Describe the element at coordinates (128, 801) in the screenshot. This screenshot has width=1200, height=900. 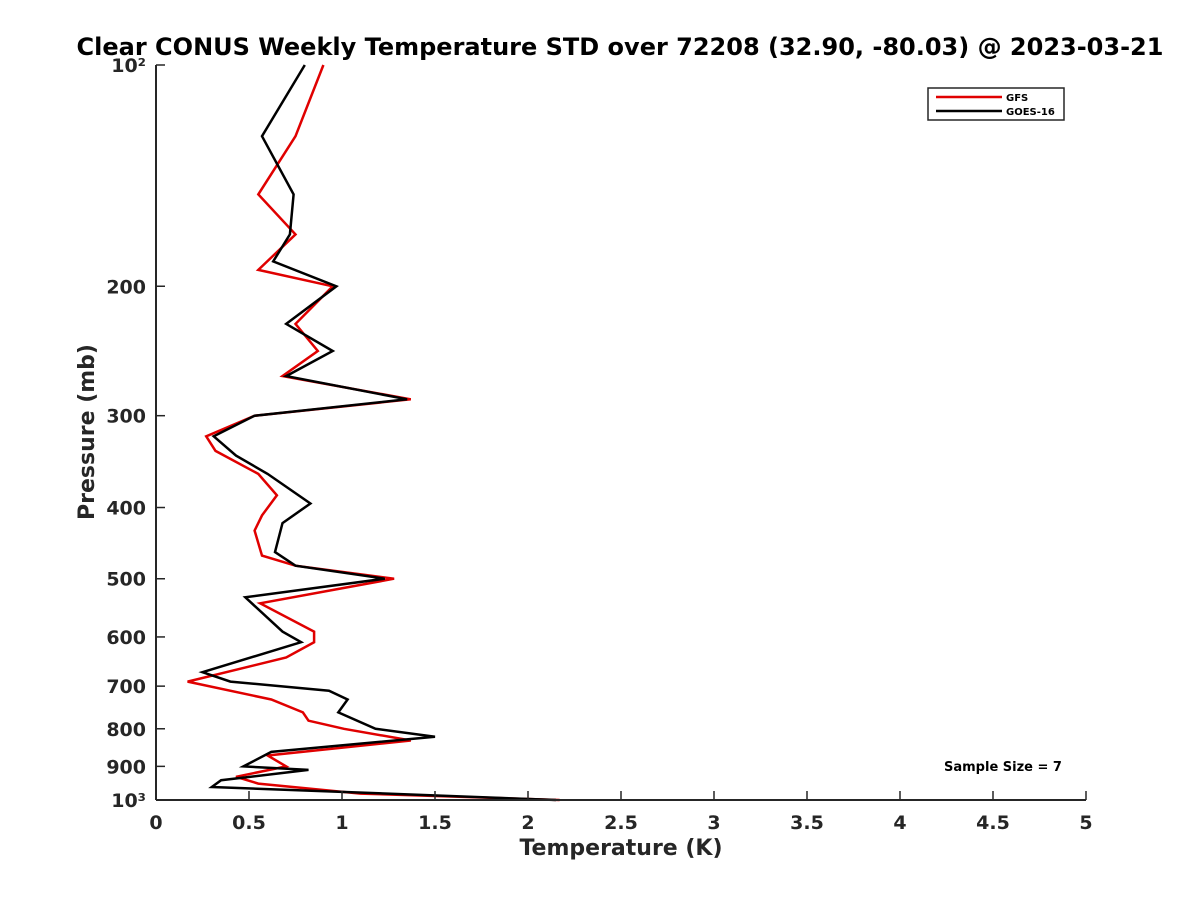
I see `y-tick-label: 10³` at that location.